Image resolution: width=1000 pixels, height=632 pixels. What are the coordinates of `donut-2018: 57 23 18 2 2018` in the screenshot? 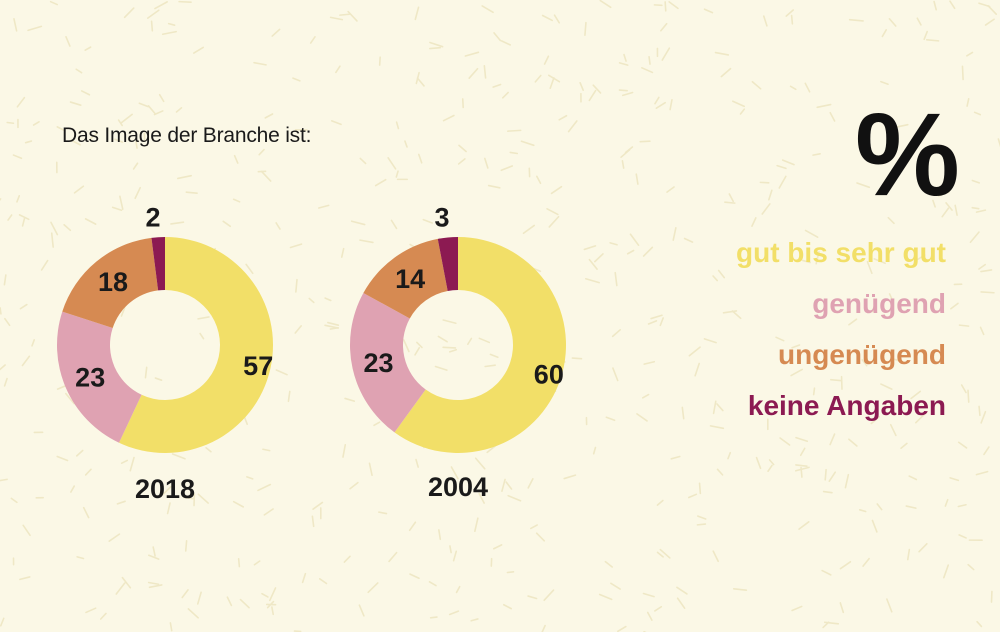 It's located at (165, 353).